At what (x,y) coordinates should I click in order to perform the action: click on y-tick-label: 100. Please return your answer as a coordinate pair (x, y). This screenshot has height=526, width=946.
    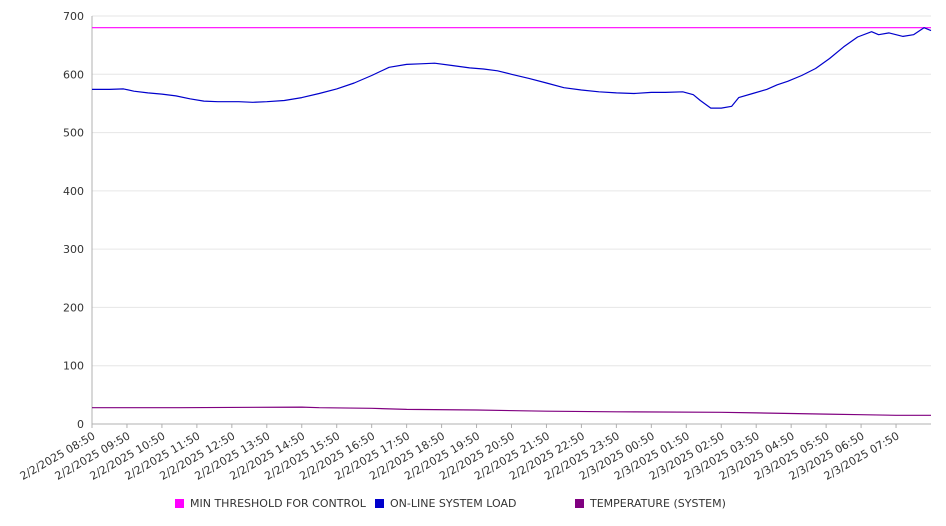
    Looking at the image, I should click on (73, 366).